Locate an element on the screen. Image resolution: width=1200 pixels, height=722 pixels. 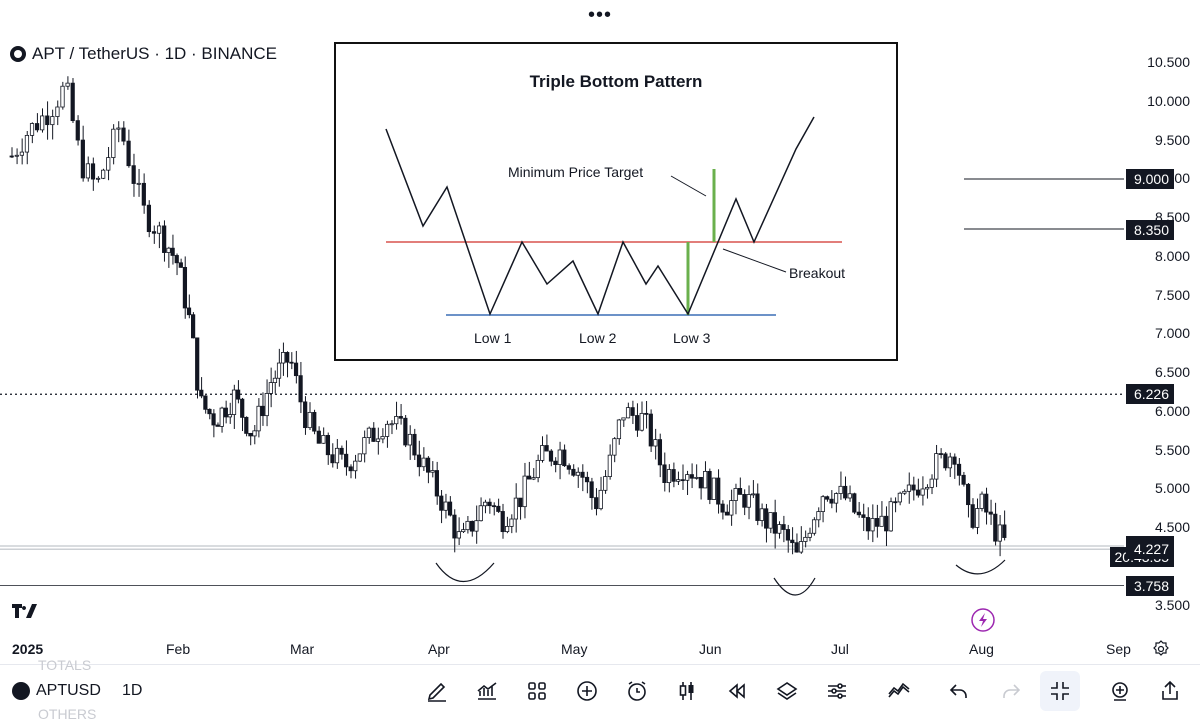
pencil-icon is located at coordinates (437, 691).